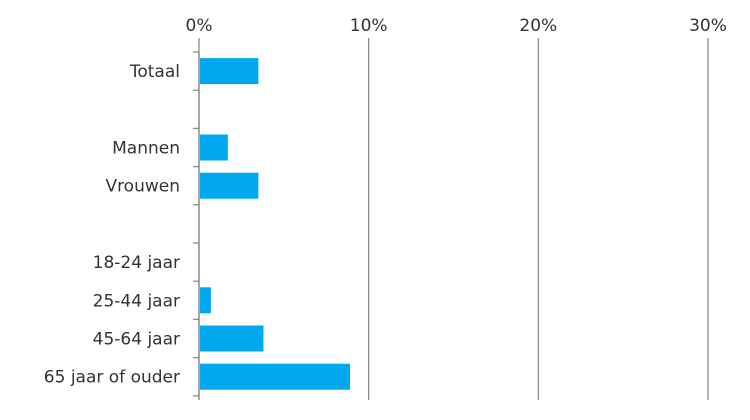 This screenshot has width=750, height=420. Describe the element at coordinates (196, 225) in the screenshot. I see `y-axis` at that location.